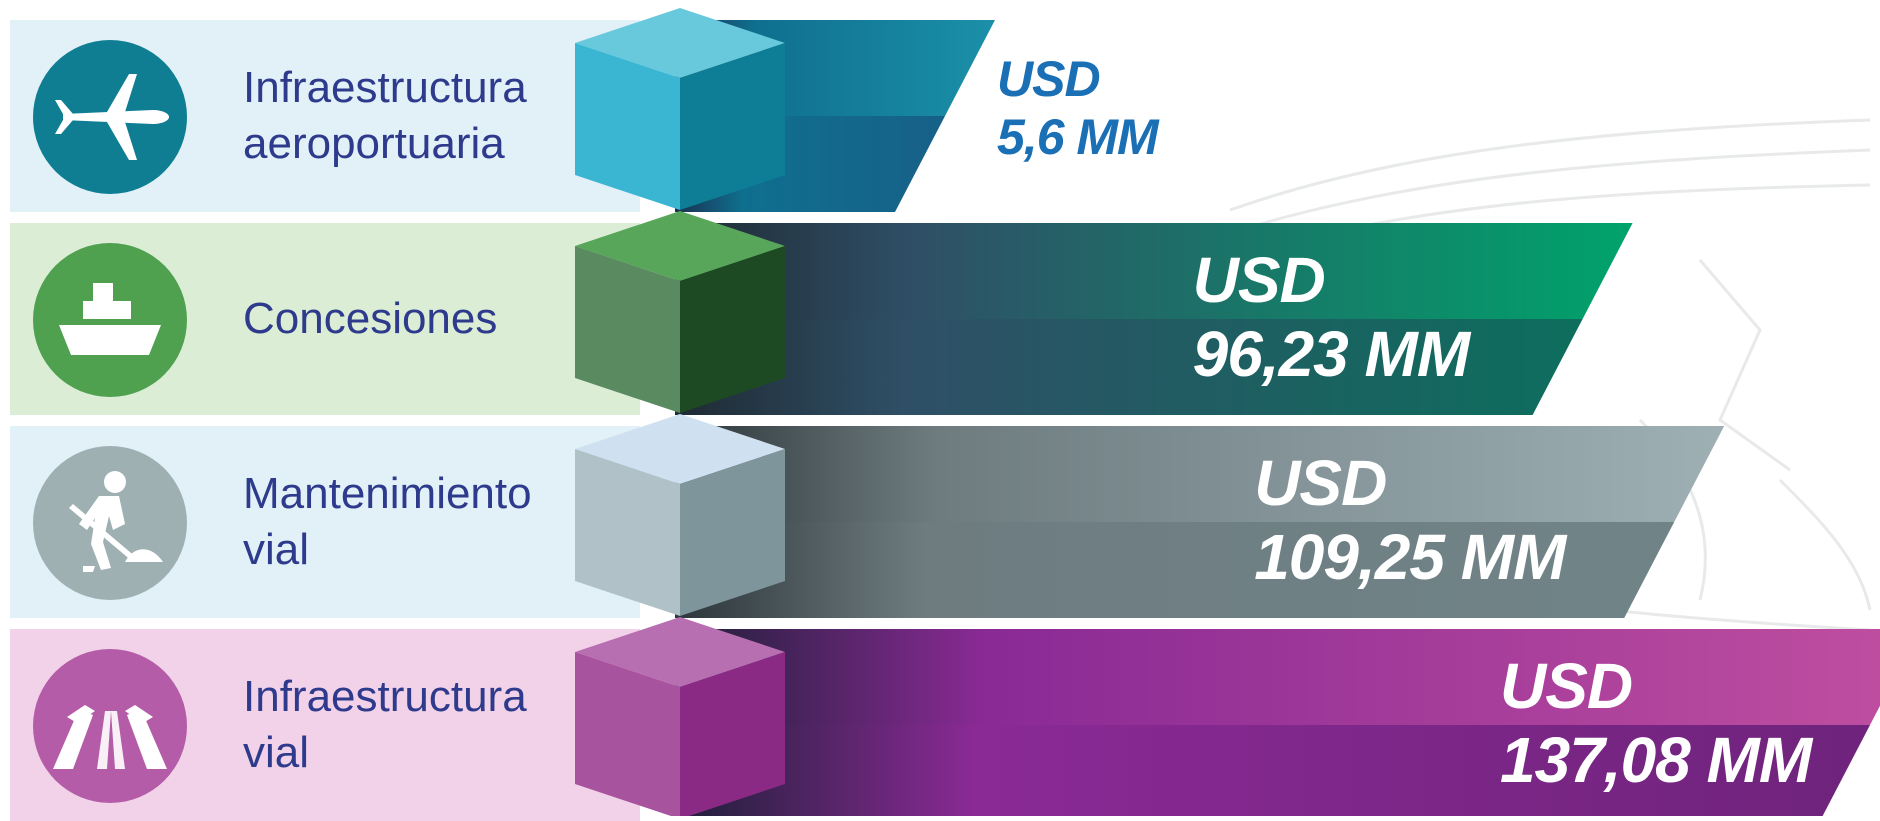 This screenshot has width=1880, height=821. What do you see at coordinates (1656, 760) in the screenshot?
I see `value-amount: 137,08 MM` at bounding box center [1656, 760].